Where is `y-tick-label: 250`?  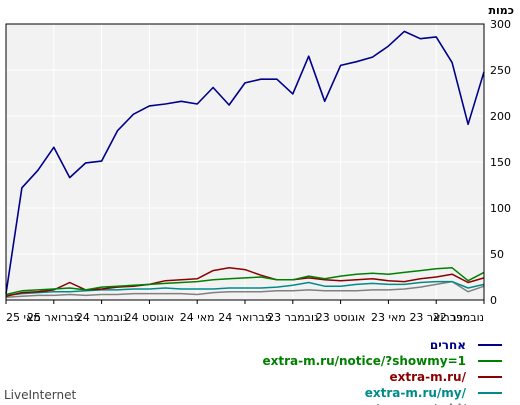
y-tick-label: 250 is located at coordinates (500, 70).